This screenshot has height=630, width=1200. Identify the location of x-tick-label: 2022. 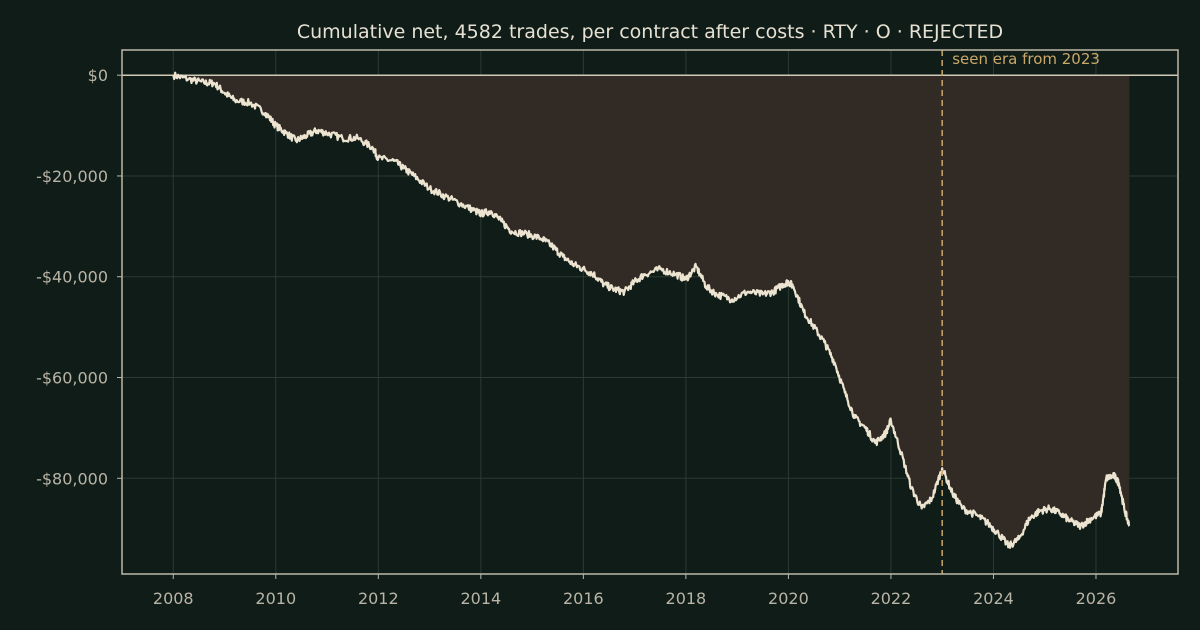
(891, 598).